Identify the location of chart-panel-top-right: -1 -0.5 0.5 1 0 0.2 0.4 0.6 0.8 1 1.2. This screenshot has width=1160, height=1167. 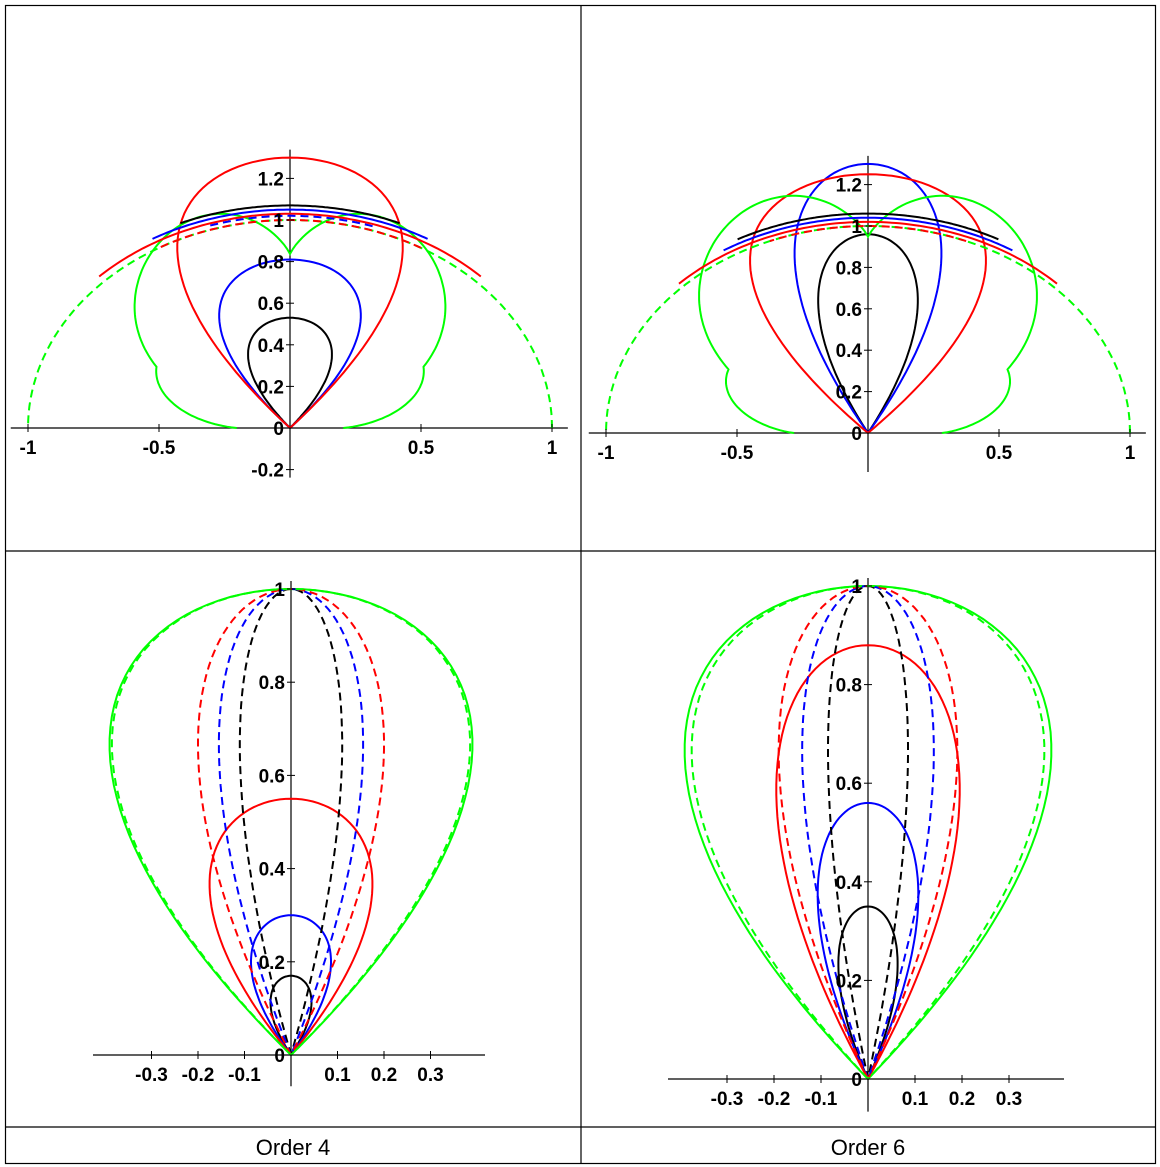
(867, 314).